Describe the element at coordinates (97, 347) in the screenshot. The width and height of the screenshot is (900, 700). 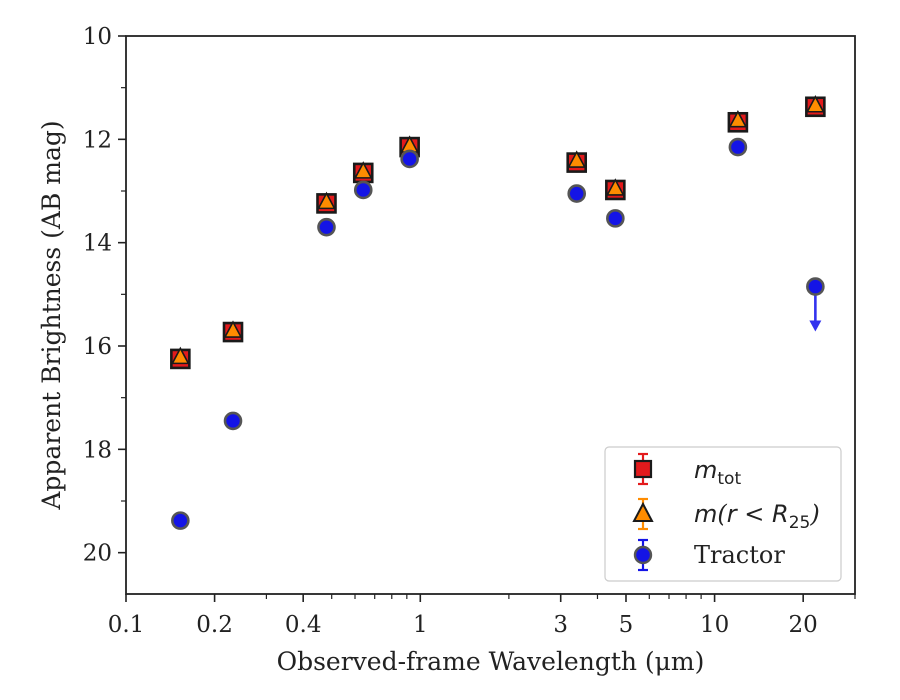
I see `y-tick-label: 16` at that location.